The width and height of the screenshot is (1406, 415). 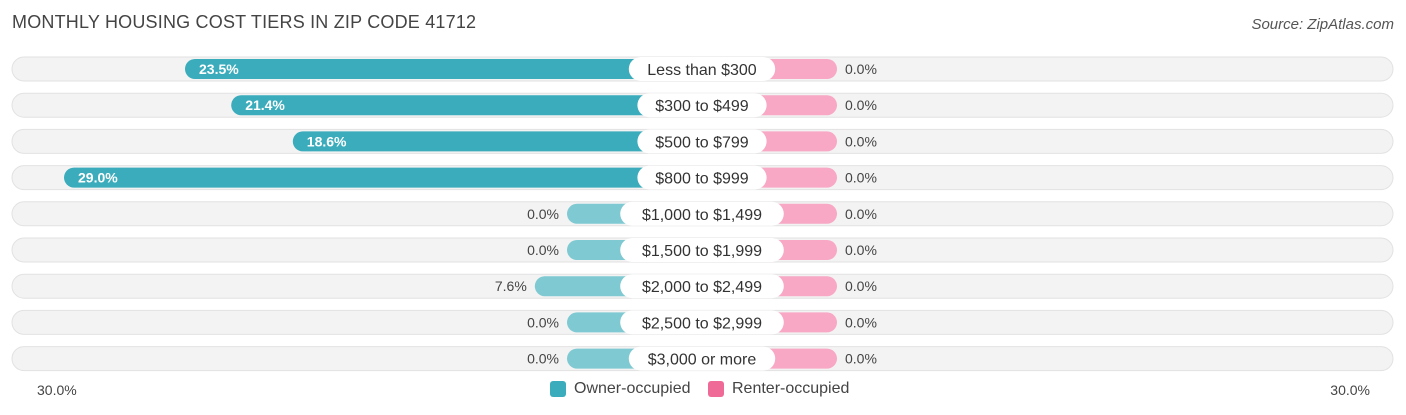 I want to click on category-label: $800 to $999, so click(x=702, y=179).